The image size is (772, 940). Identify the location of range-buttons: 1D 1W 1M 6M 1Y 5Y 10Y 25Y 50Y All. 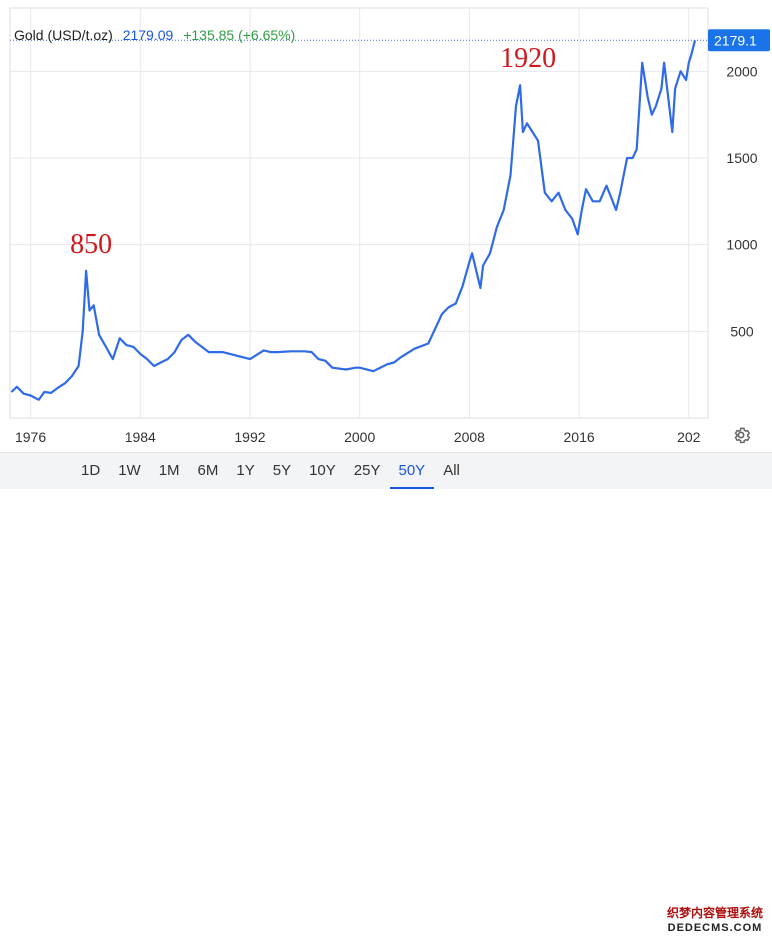
(270, 471).